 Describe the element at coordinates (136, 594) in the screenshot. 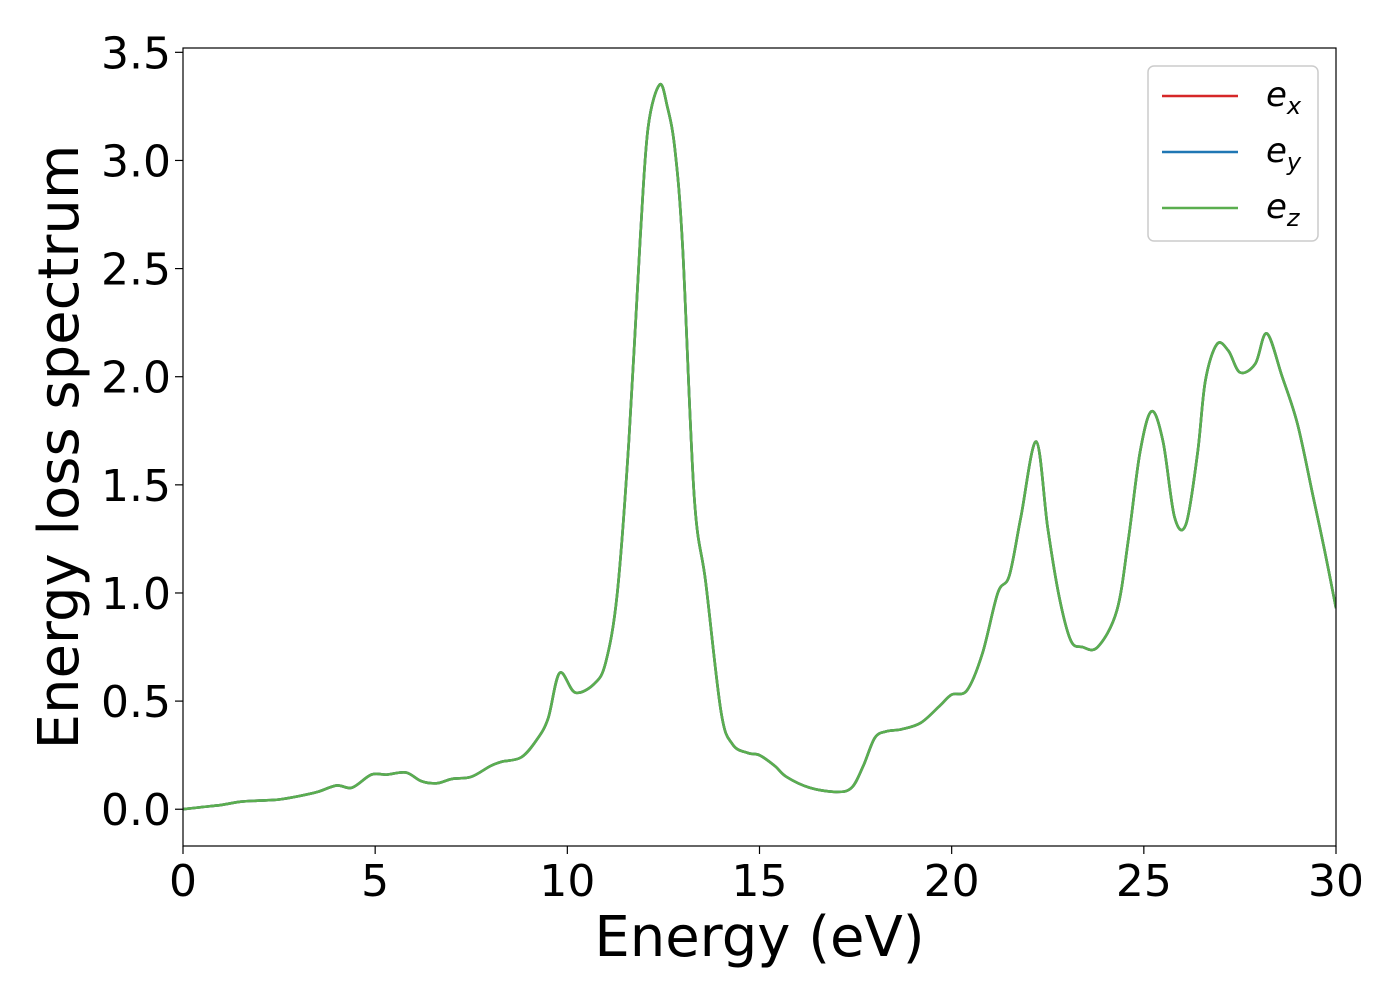

I see `y-tick-label: 1.0` at that location.